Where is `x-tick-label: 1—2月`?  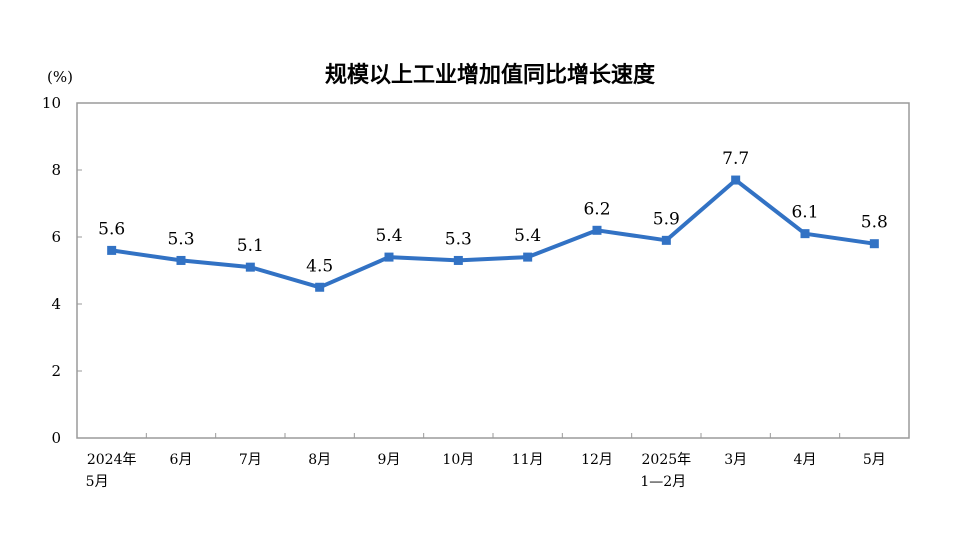 x-tick-label: 1—2月 is located at coordinates (663, 482).